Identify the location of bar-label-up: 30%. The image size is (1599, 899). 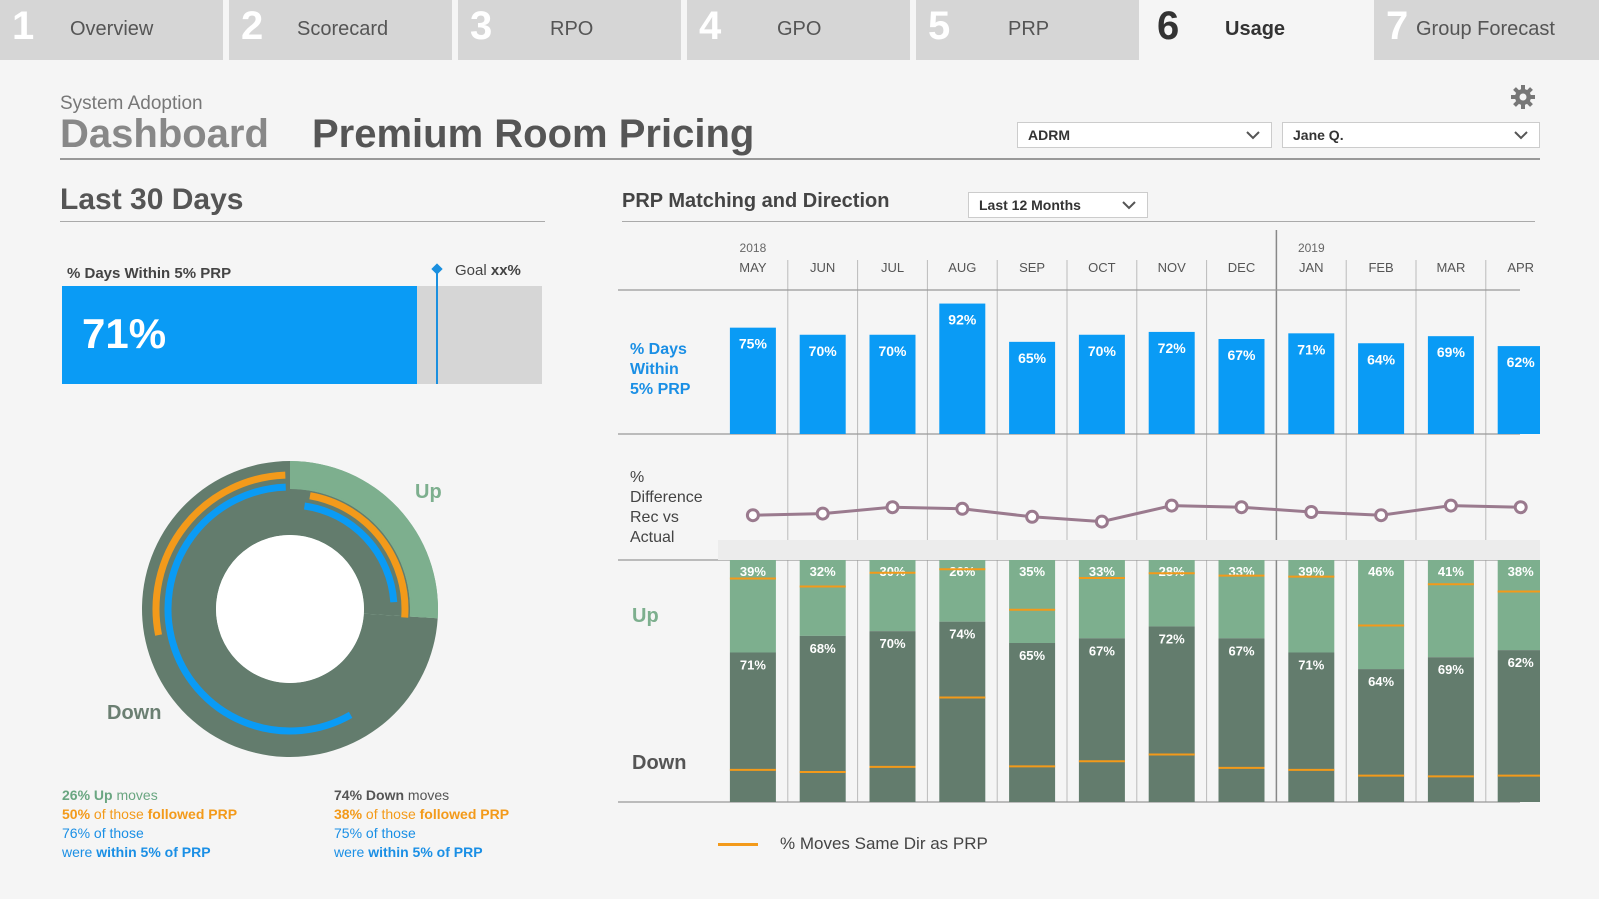
(892, 571).